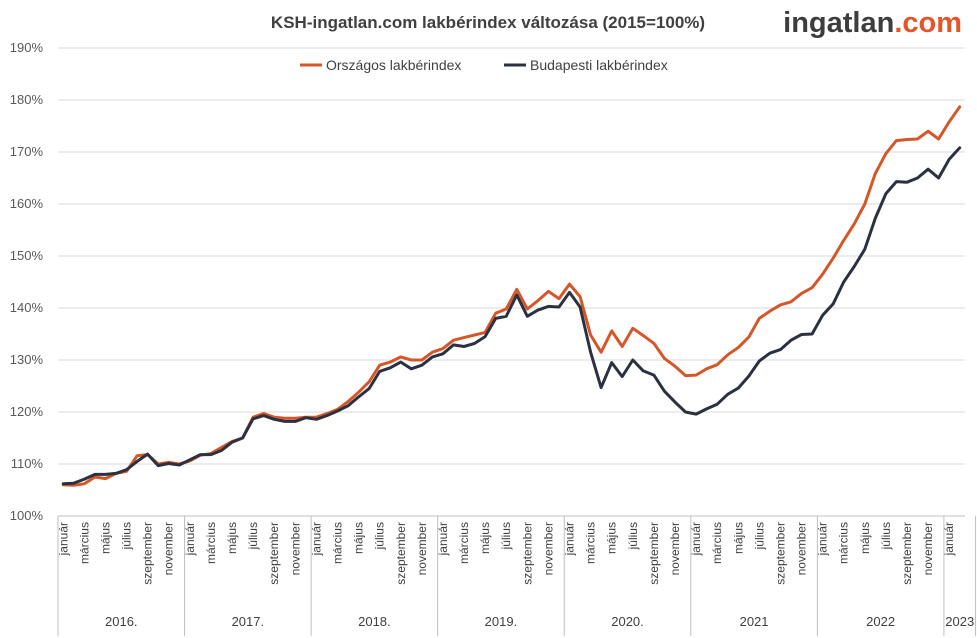 The image size is (977, 638). Describe the element at coordinates (121, 621) in the screenshot. I see `year-label: 2016.` at that location.